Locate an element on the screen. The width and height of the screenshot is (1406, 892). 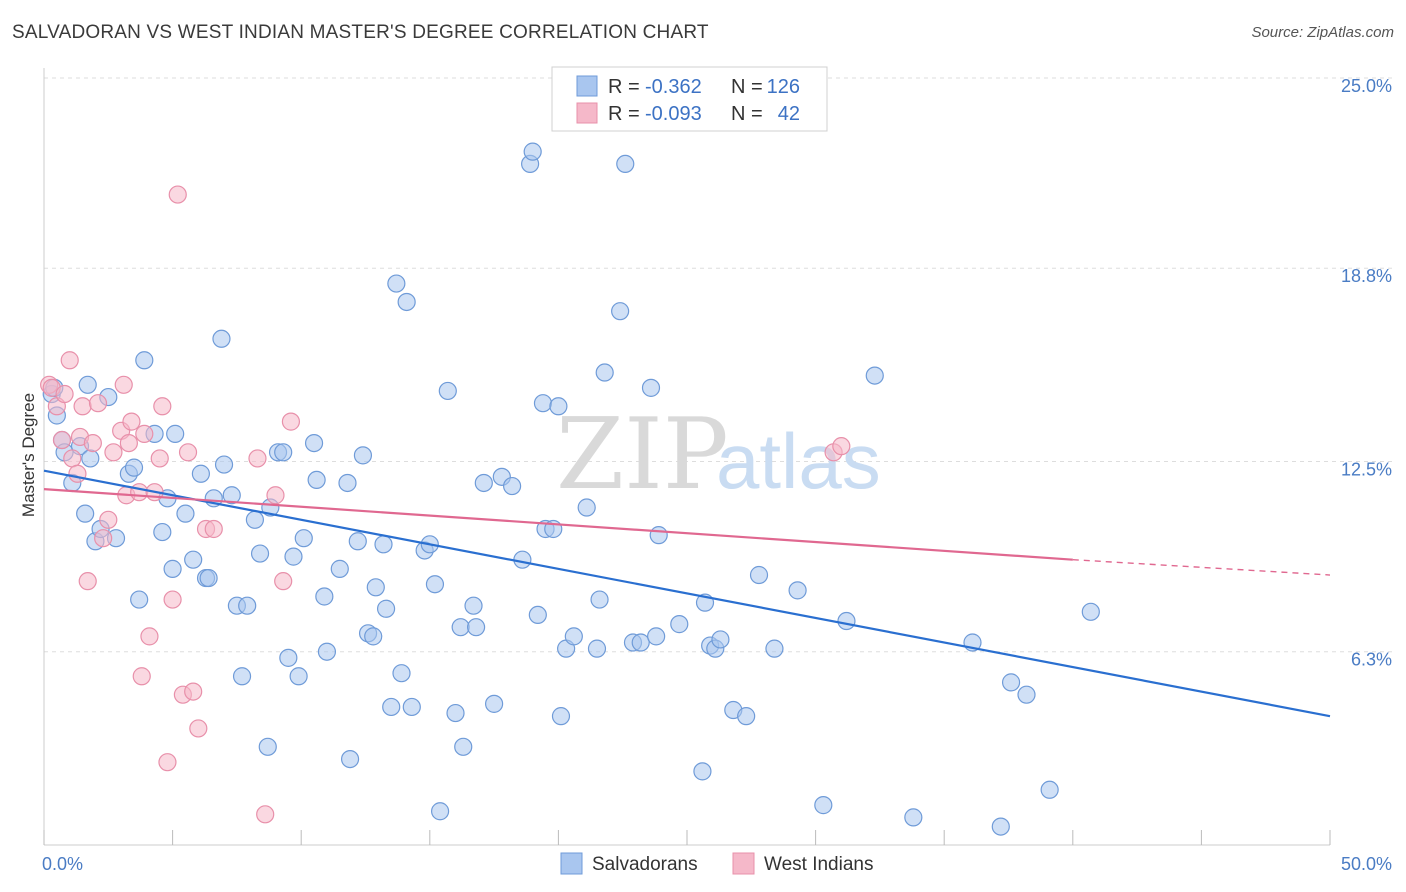
legend-r-value-2: -0.093 is located at coordinates (673, 114).